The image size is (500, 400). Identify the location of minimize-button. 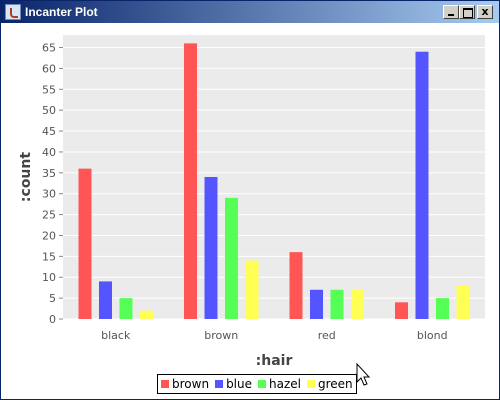
(451, 12).